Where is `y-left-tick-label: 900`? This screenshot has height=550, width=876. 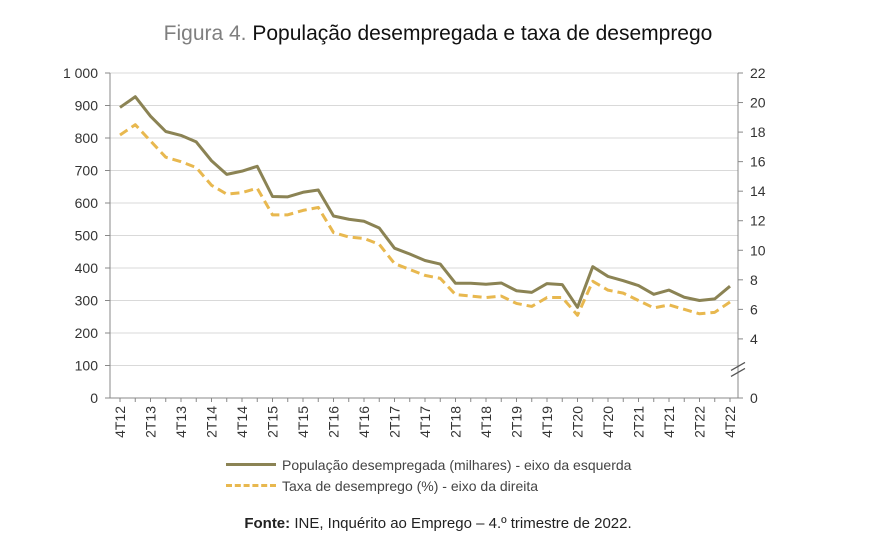
y-left-tick-label: 900 is located at coordinates (87, 106).